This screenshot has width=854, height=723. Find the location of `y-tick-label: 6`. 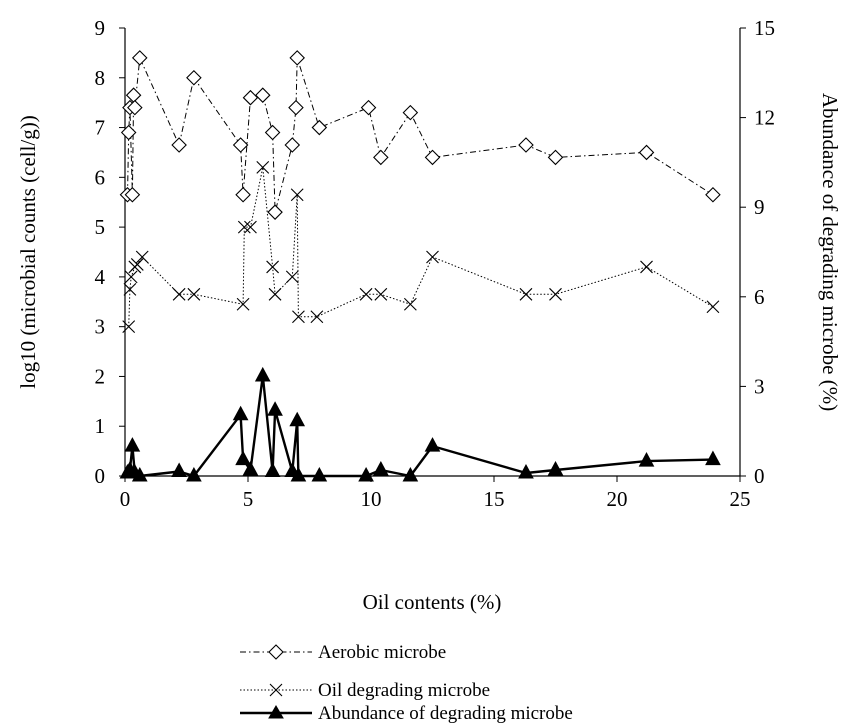

y-tick-label: 6 is located at coordinates (100, 177).